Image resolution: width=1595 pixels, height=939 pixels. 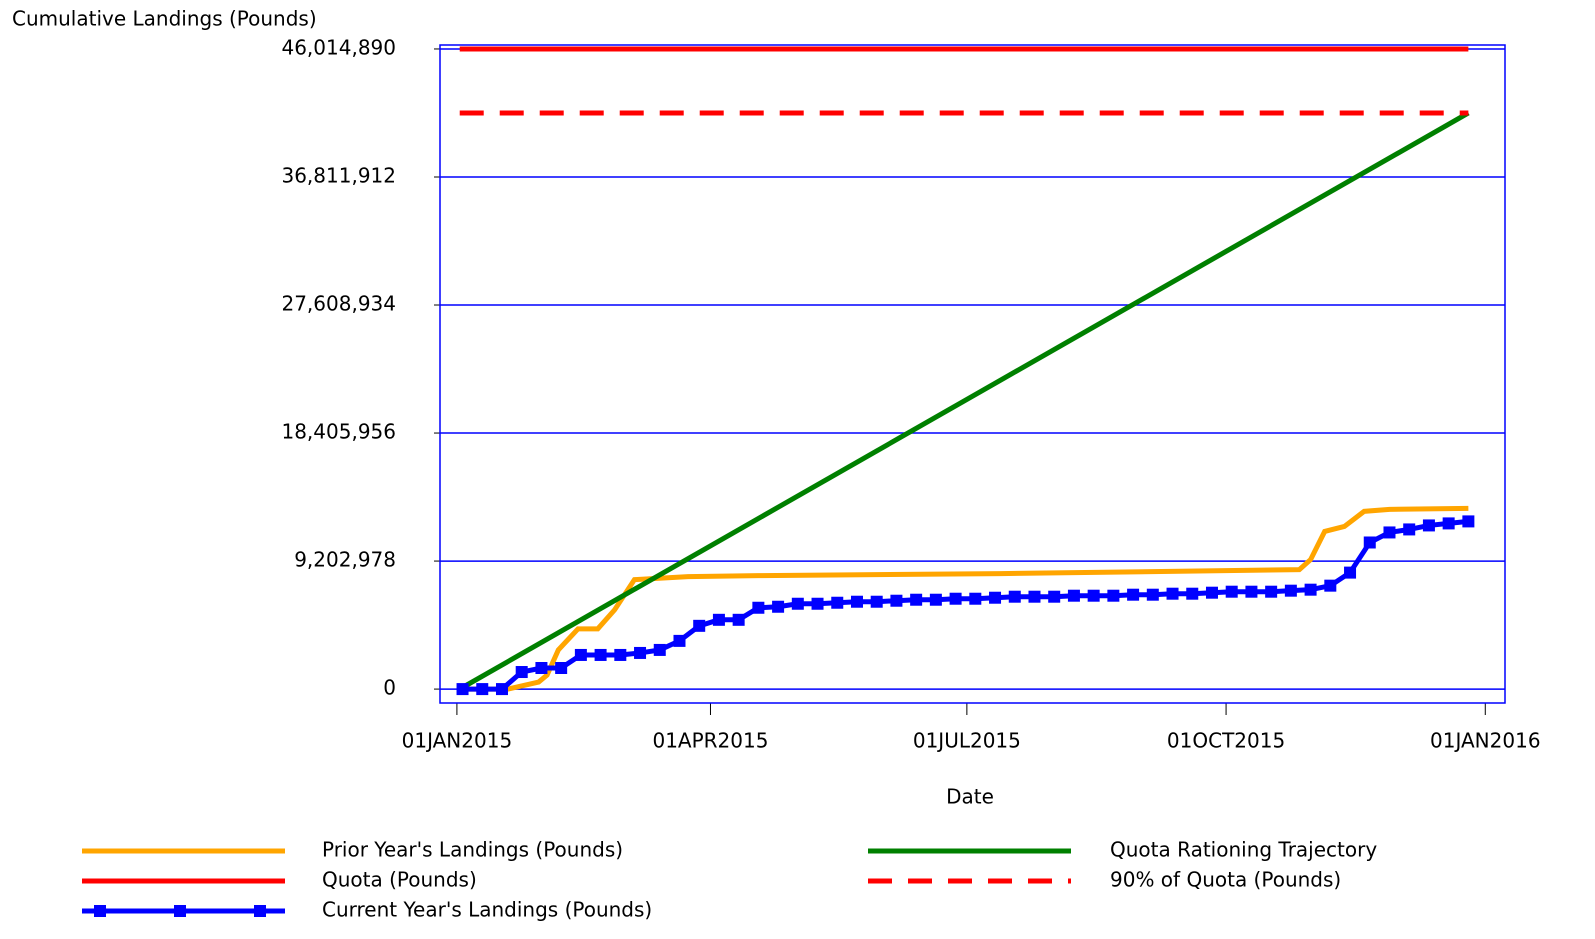 What do you see at coordinates (710, 741) in the screenshot?
I see `x-tick-label: 01APR2015` at bounding box center [710, 741].